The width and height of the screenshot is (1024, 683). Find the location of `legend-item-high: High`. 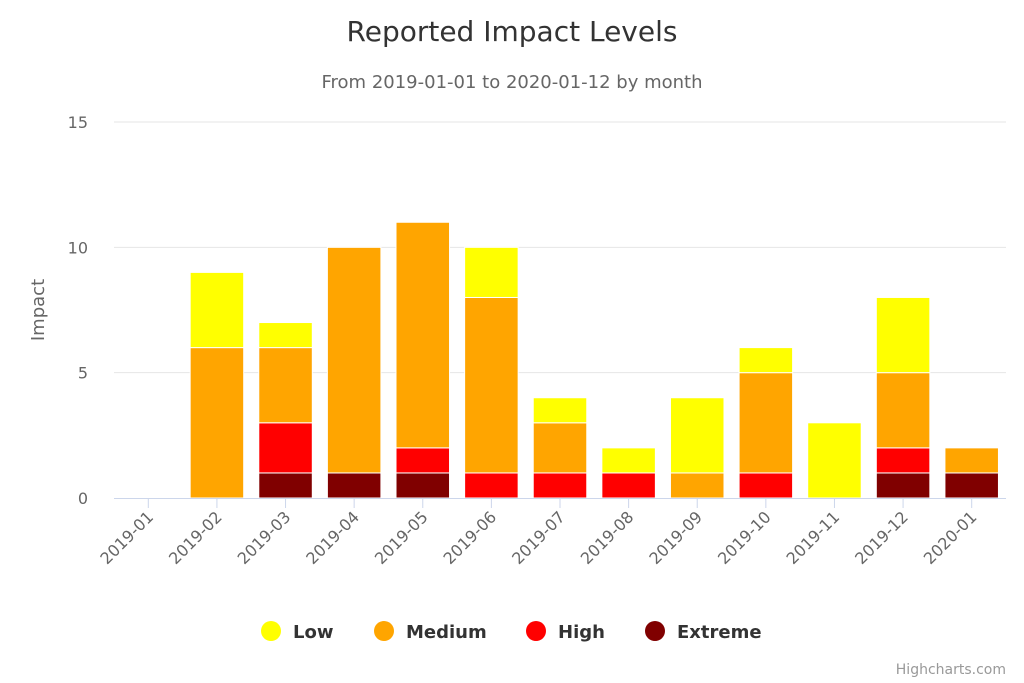

legend-item-high: High is located at coordinates (565, 632).